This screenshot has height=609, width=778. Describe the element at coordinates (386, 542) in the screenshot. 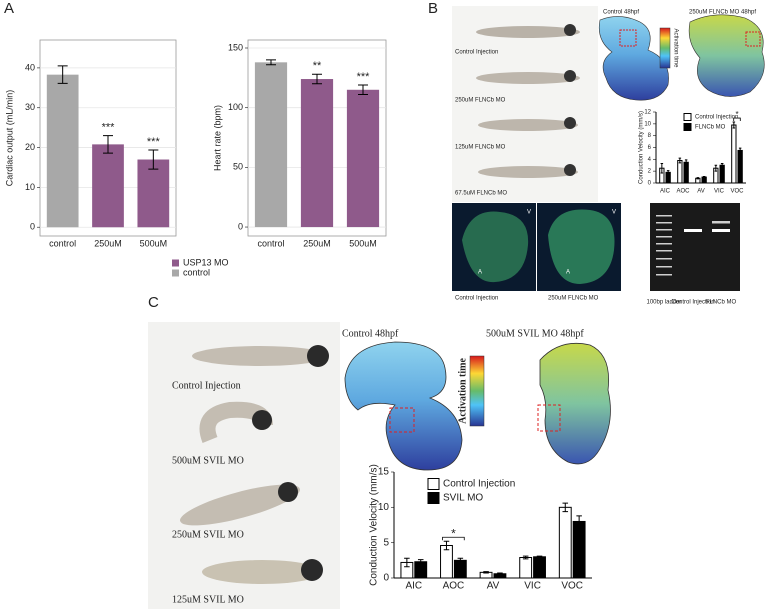

I see `y-tick-label: 5` at that location.